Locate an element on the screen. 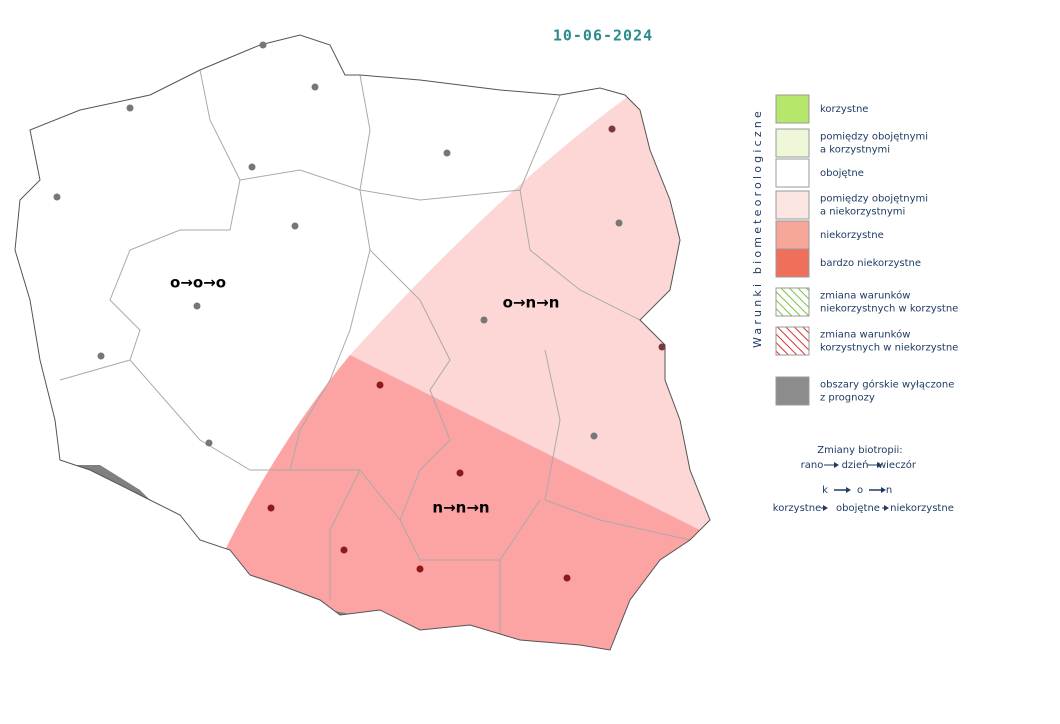 The height and width of the screenshot is (724, 1060). biotropy-meanings: niekorzystne is located at coordinates (922, 508).